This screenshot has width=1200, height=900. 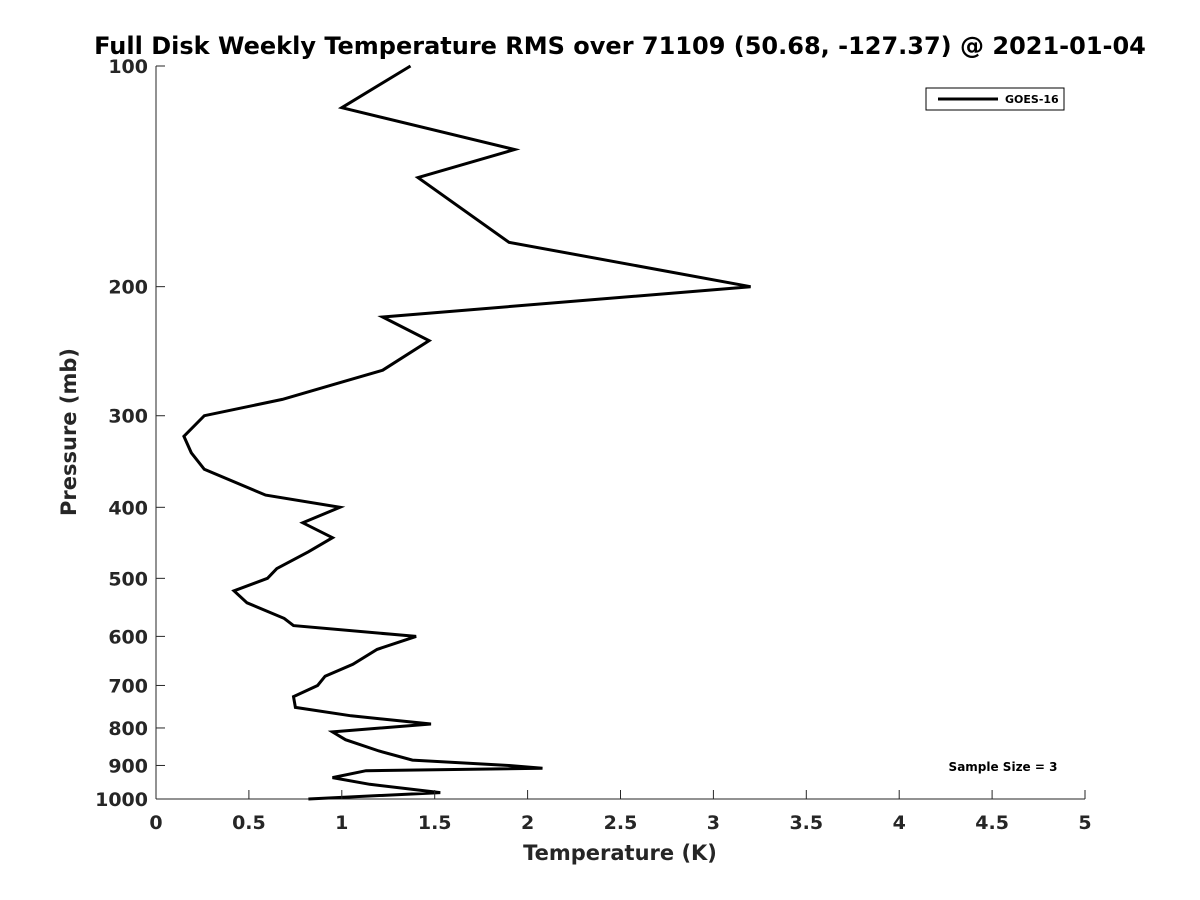 What do you see at coordinates (128, 729) in the screenshot?
I see `y-tick-label: 800` at bounding box center [128, 729].